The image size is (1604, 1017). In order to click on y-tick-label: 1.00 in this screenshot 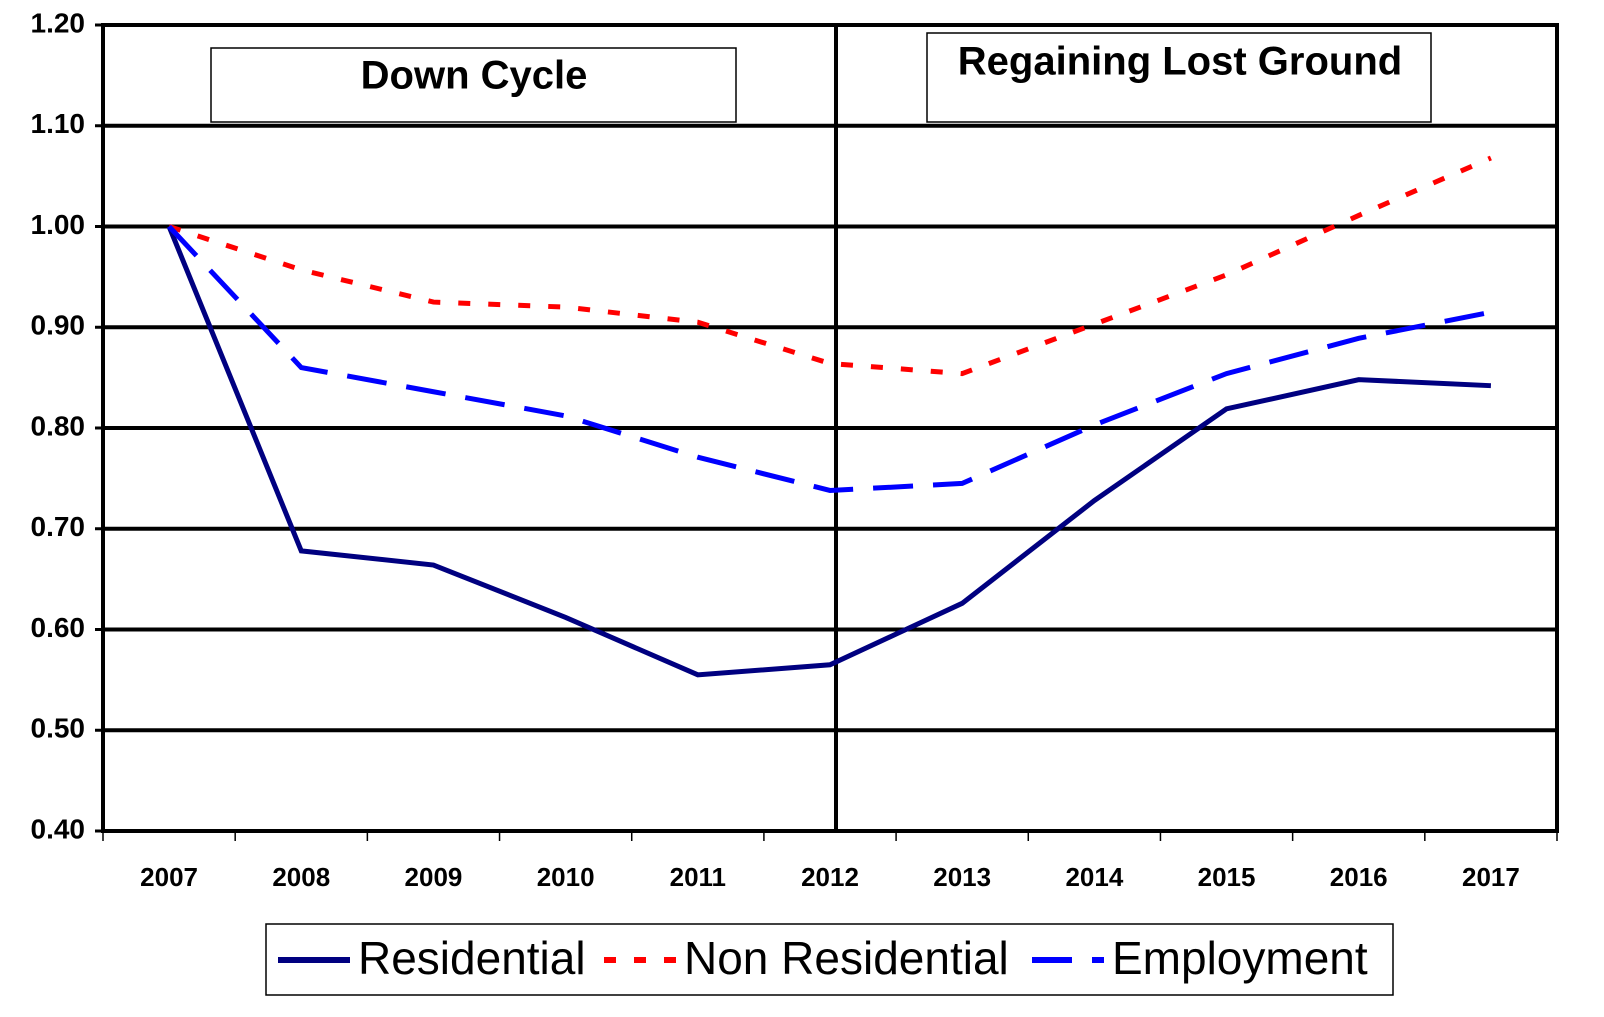, I will do `click(58, 224)`.